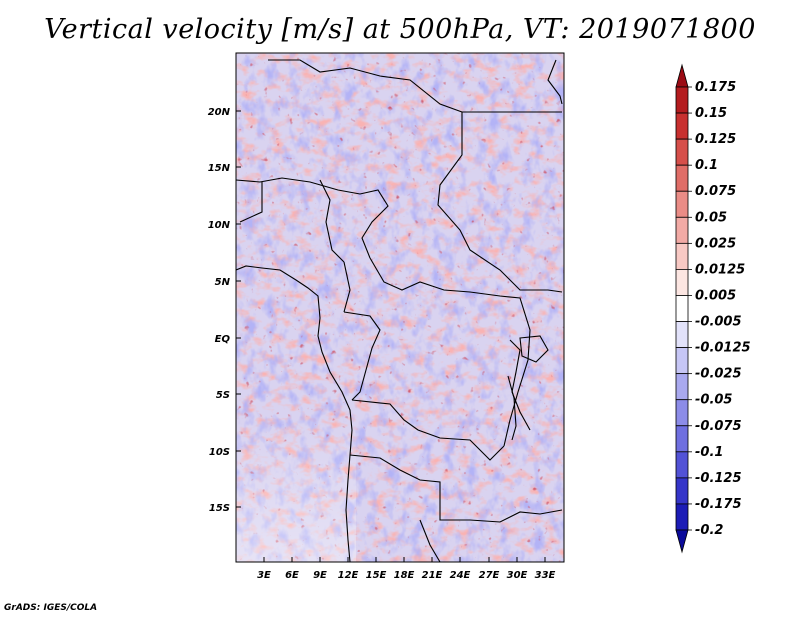 The width and height of the screenshot is (800, 618). I want to click on colorbar-label: -0.0125, so click(723, 348).